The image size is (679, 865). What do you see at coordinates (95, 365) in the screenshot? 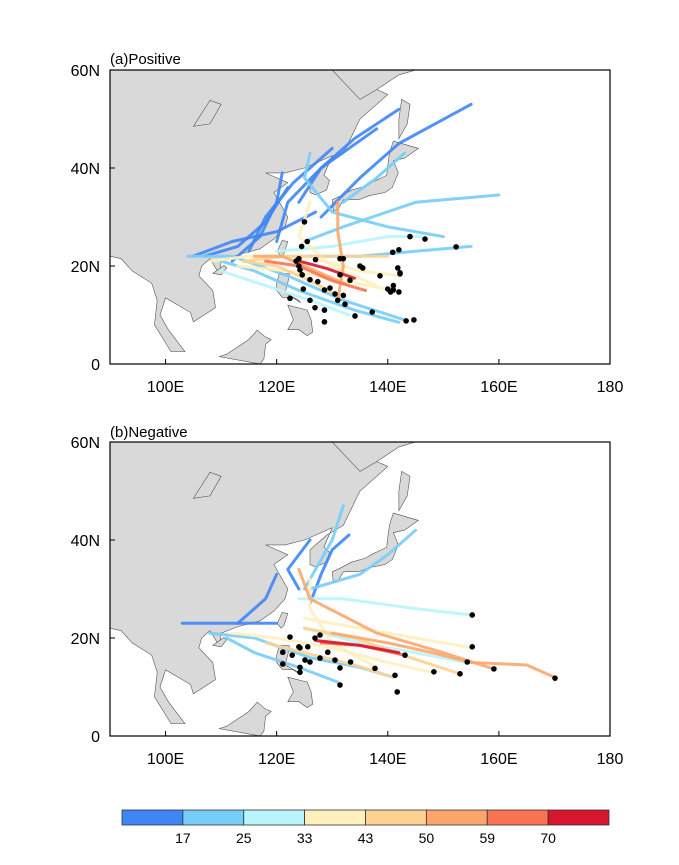
I see `y-tick-label: 0` at bounding box center [95, 365].